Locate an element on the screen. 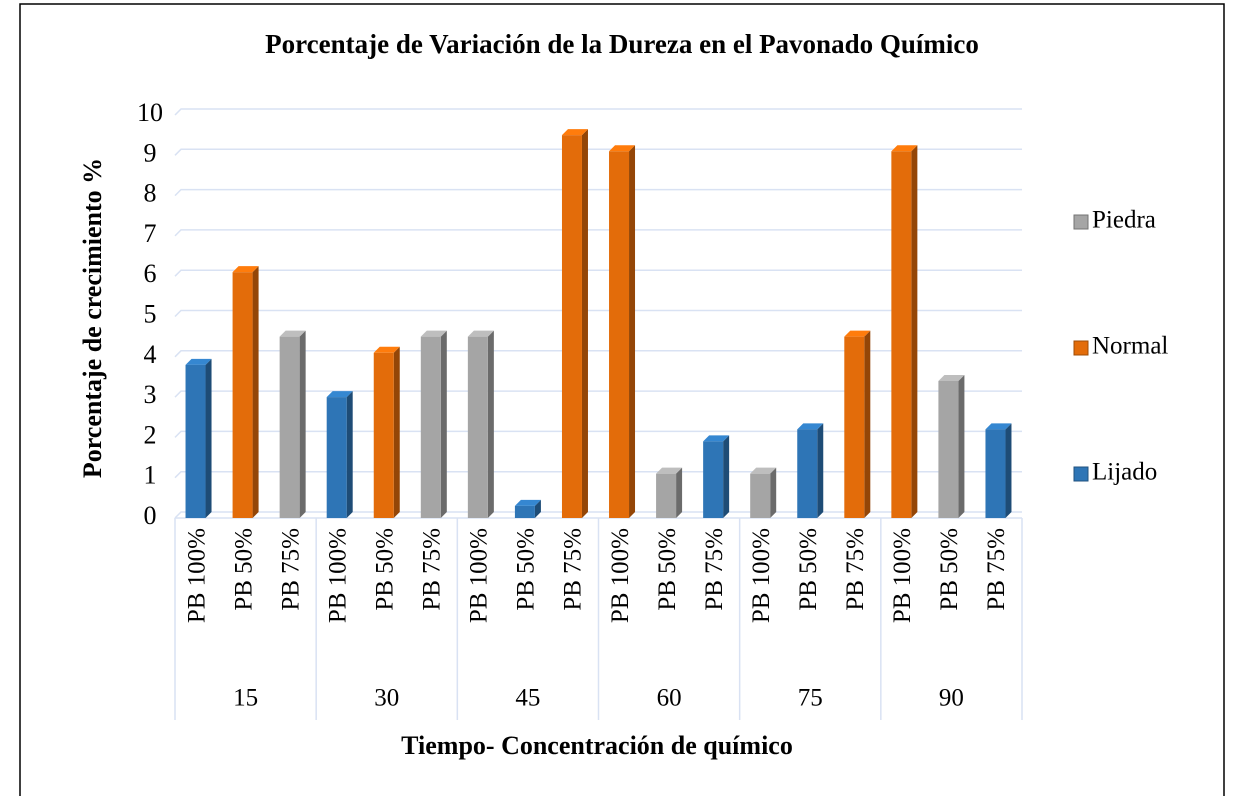 Image resolution: width=1245 pixels, height=796 pixels. y-tick-label: 5 is located at coordinates (150, 313).